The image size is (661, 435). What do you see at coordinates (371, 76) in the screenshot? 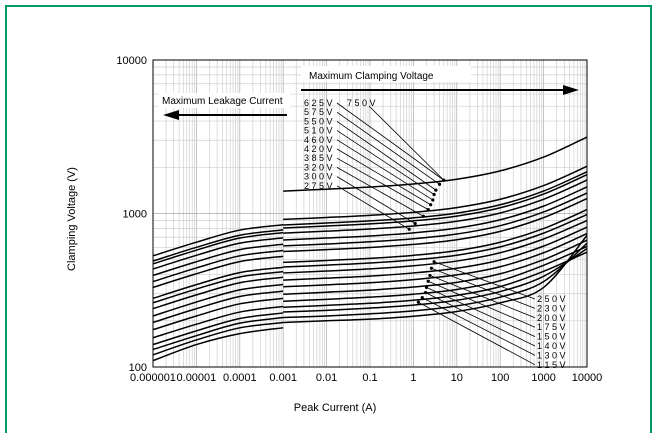
I see `max-clamping-label: Maximum Clamping Voltage` at bounding box center [371, 76].